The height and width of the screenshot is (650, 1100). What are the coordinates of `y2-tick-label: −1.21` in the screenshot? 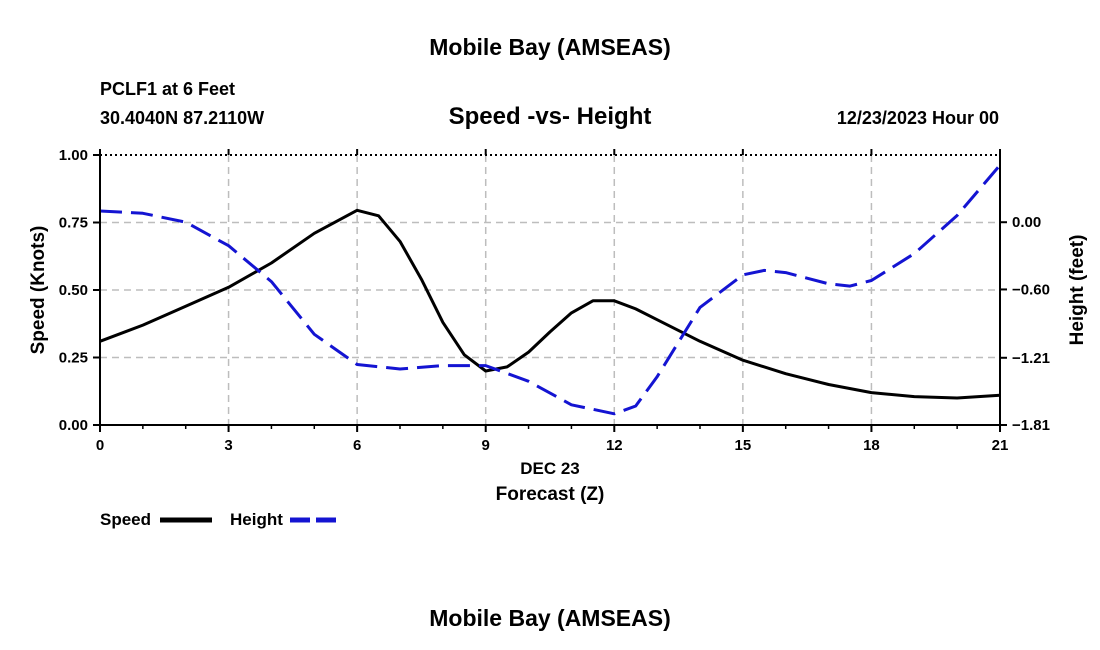 It's located at (1031, 358).